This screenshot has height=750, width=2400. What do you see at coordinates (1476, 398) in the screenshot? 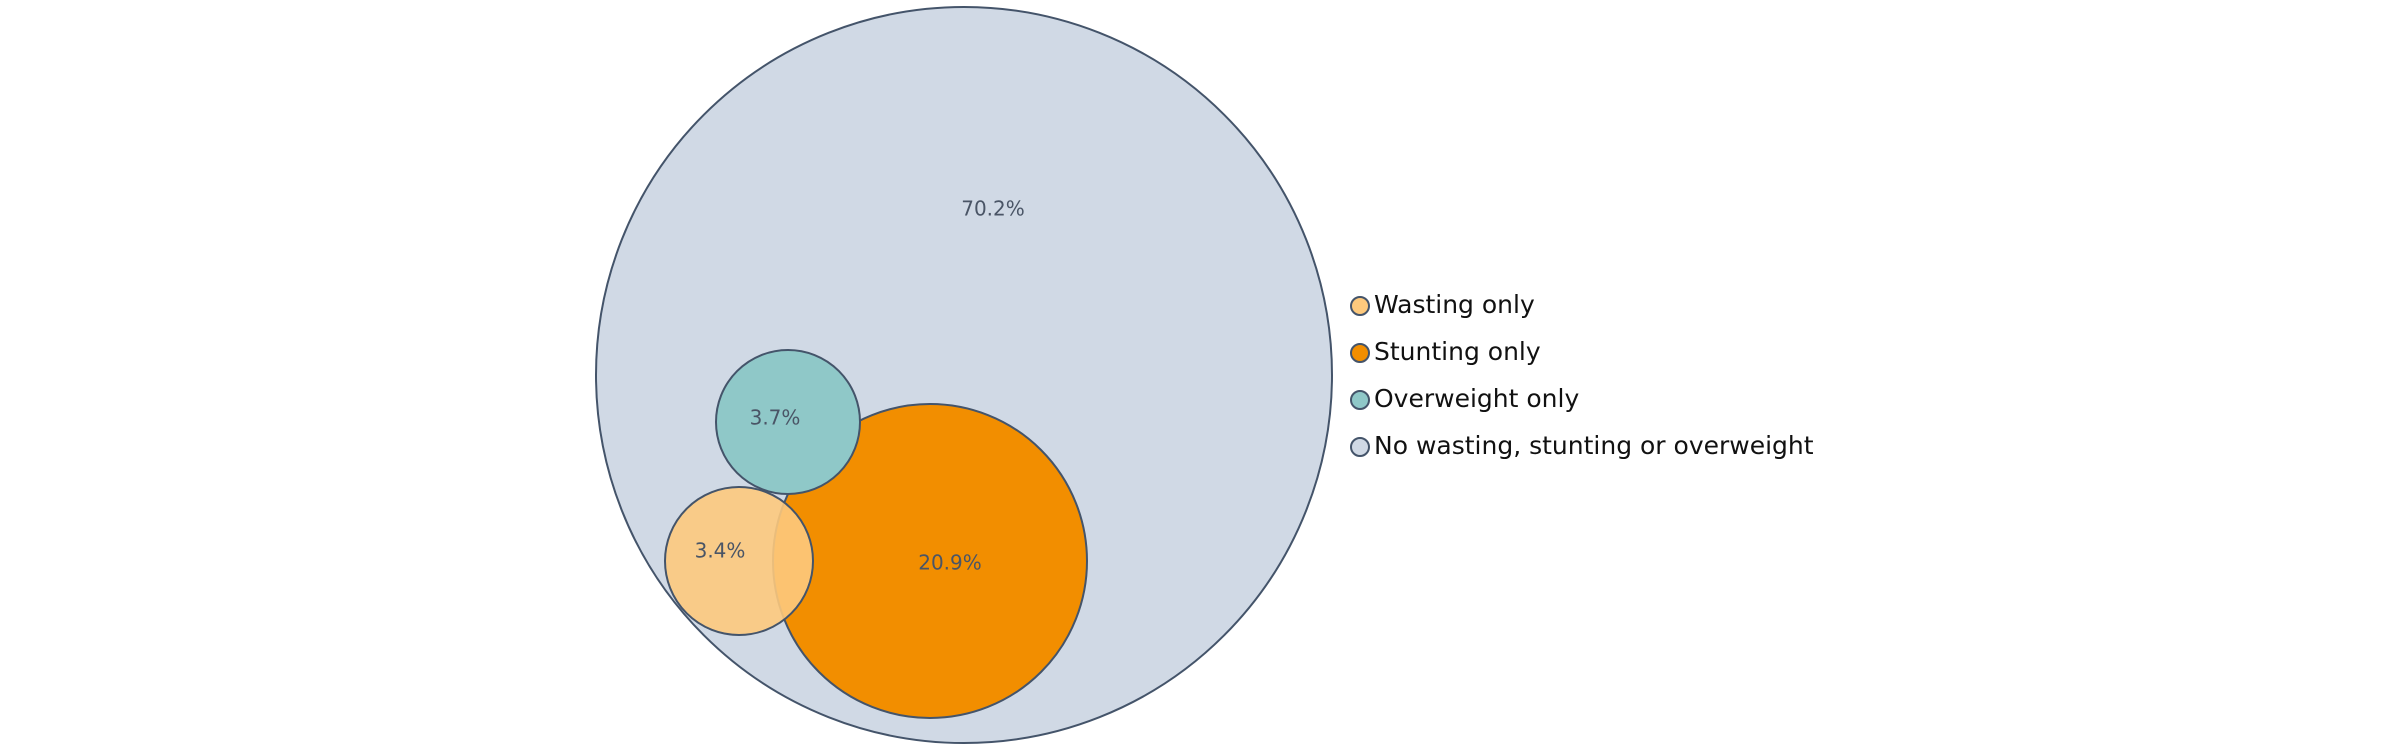
I see `legend-label-overweight-only: Overweight only` at bounding box center [1476, 398].